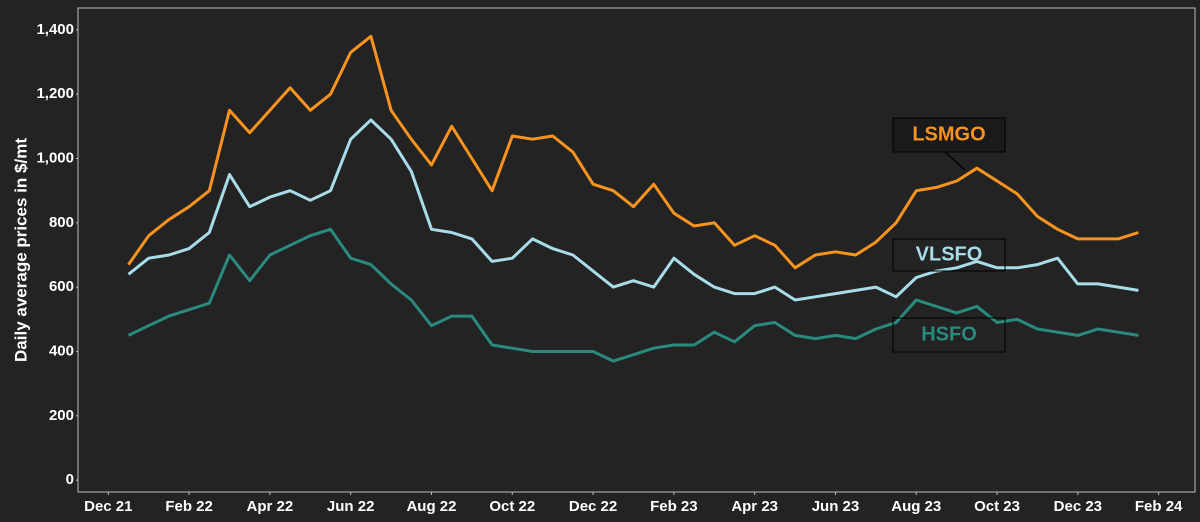 Image resolution: width=1200 pixels, height=522 pixels. I want to click on y-tick-label: 600, so click(61, 286).